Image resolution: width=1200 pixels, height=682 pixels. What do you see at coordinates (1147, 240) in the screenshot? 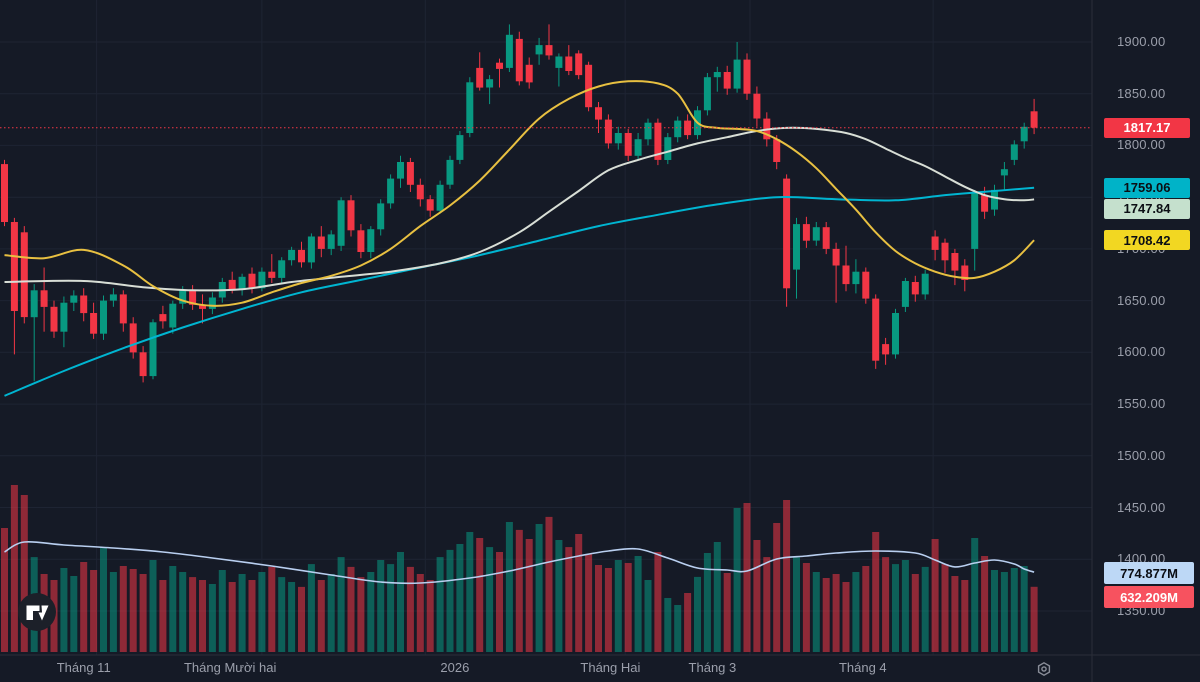
I see `ma-yellow-badge: 1708.42` at bounding box center [1147, 240].